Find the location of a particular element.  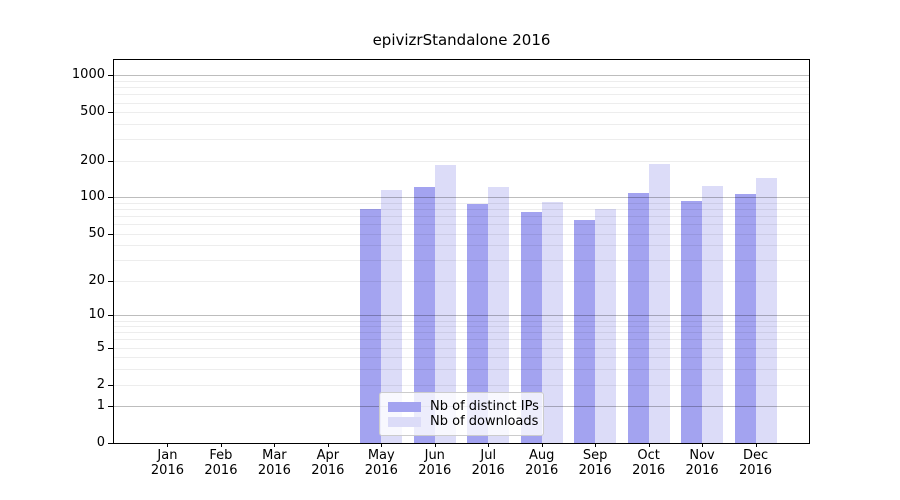

y-tick-label: 1000 is located at coordinates (88, 75).